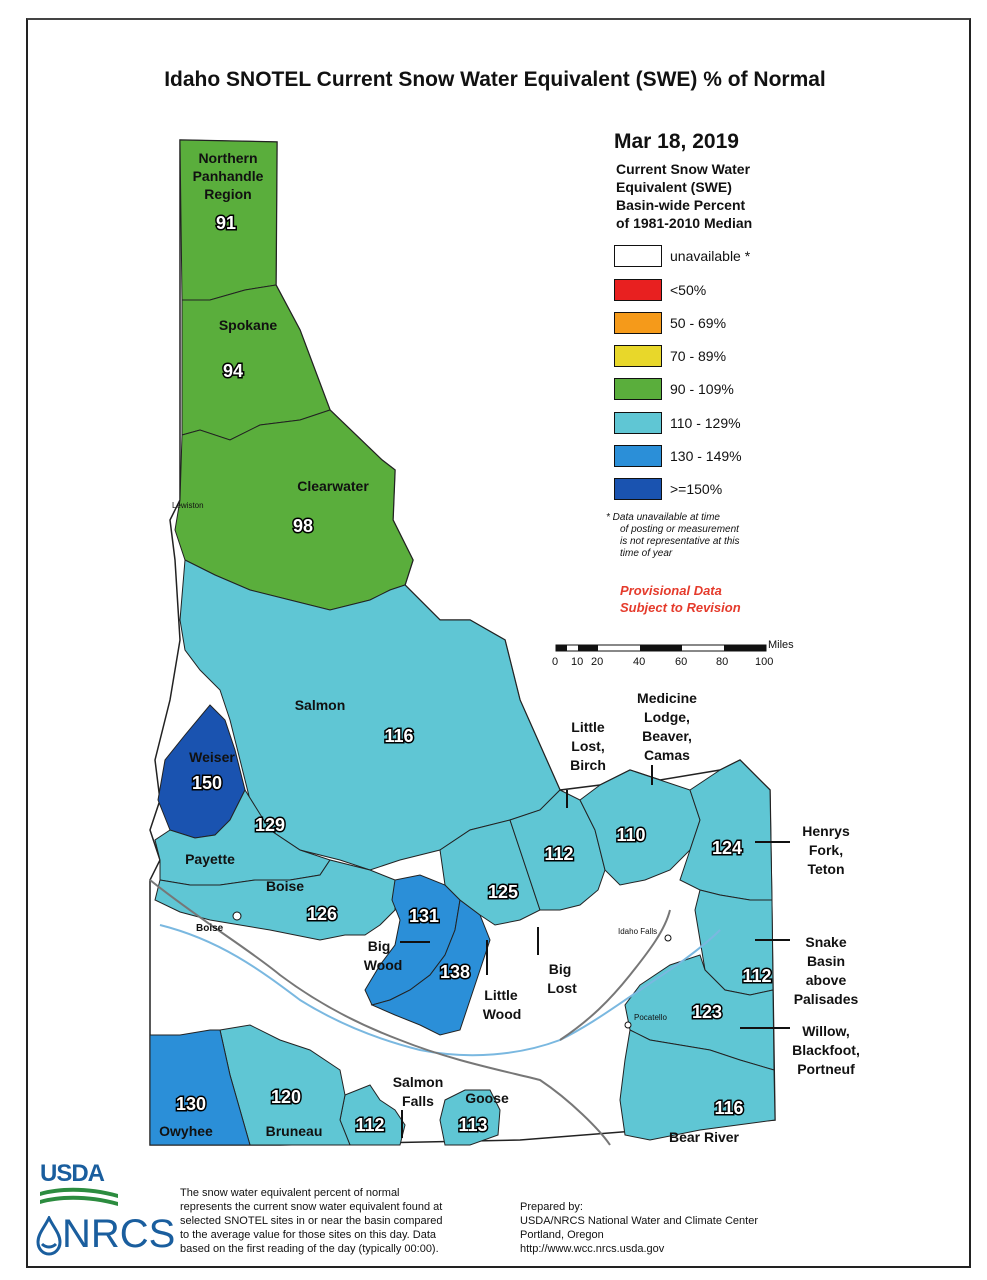  Describe the element at coordinates (256, 362) in the screenshot. I see `region-spokane` at that location.